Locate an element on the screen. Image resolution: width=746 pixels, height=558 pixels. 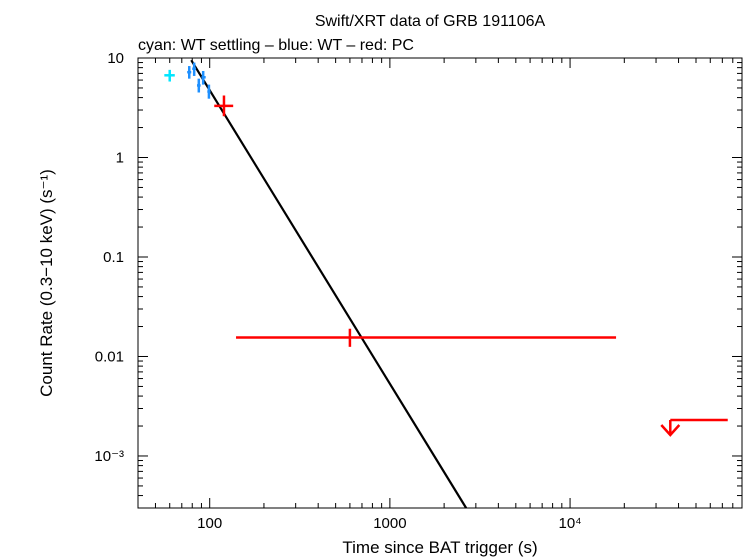
y-tick-label: 10 is located at coordinates (115, 58).